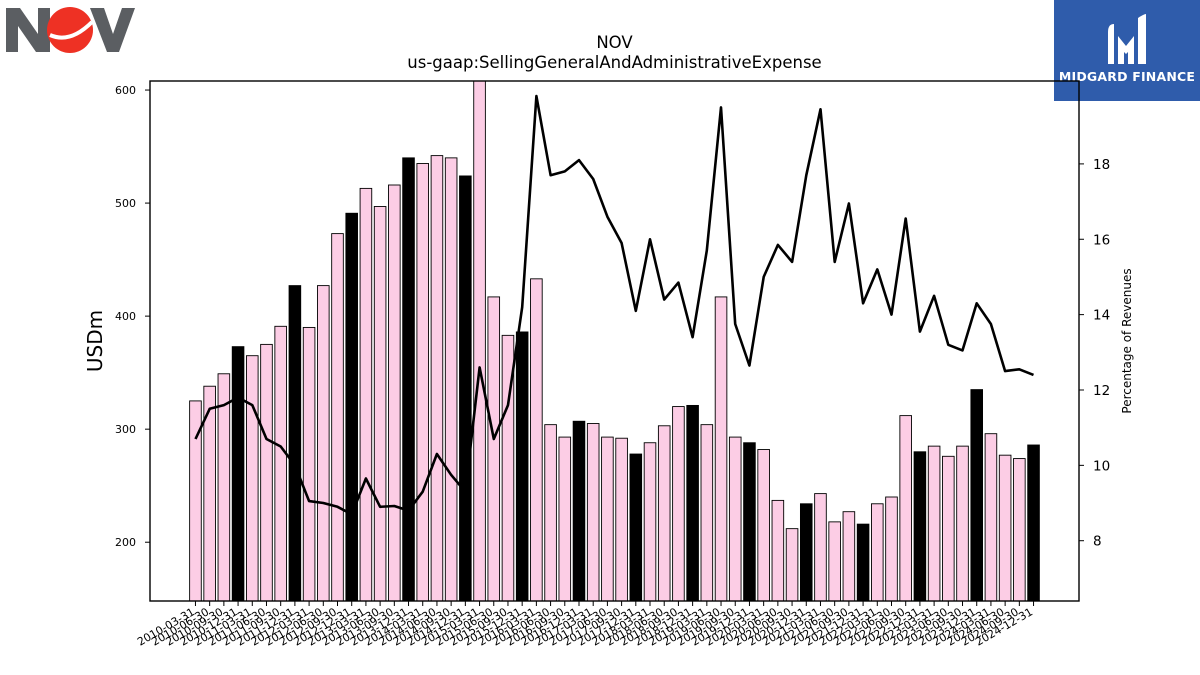 This screenshot has height=675, width=1200. I want to click on y-tick-label: 300, so click(125, 429).